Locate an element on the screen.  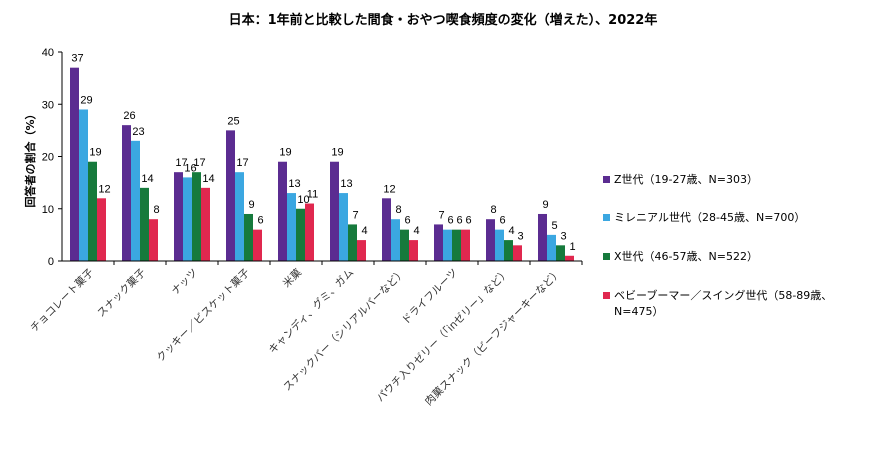
chart-title: 日本：1年前と比較した間食・おやつ喫食頻度の変化（増えた）、2022年 is located at coordinates (443, 20).